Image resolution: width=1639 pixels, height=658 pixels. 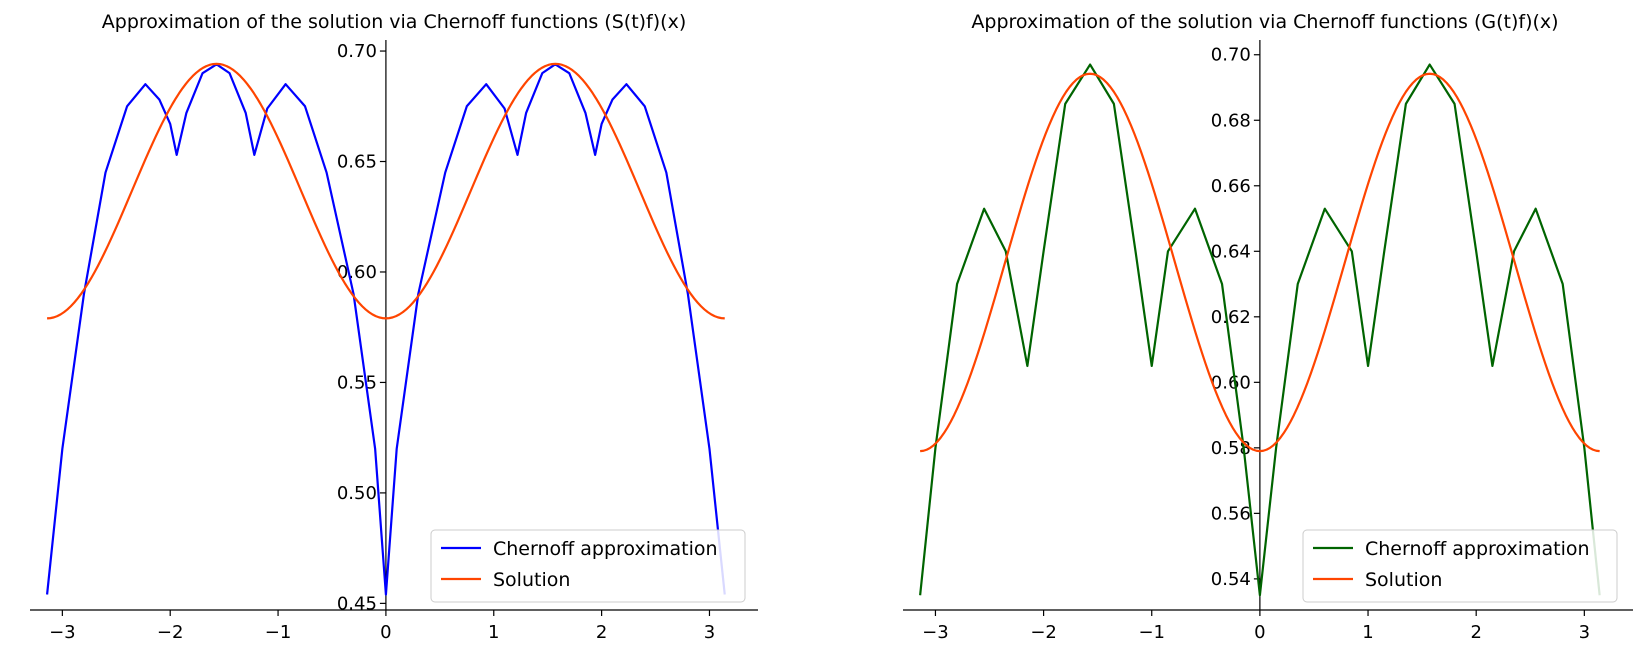 I want to click on y-tick-label: 0.62, so click(x=1231, y=317).